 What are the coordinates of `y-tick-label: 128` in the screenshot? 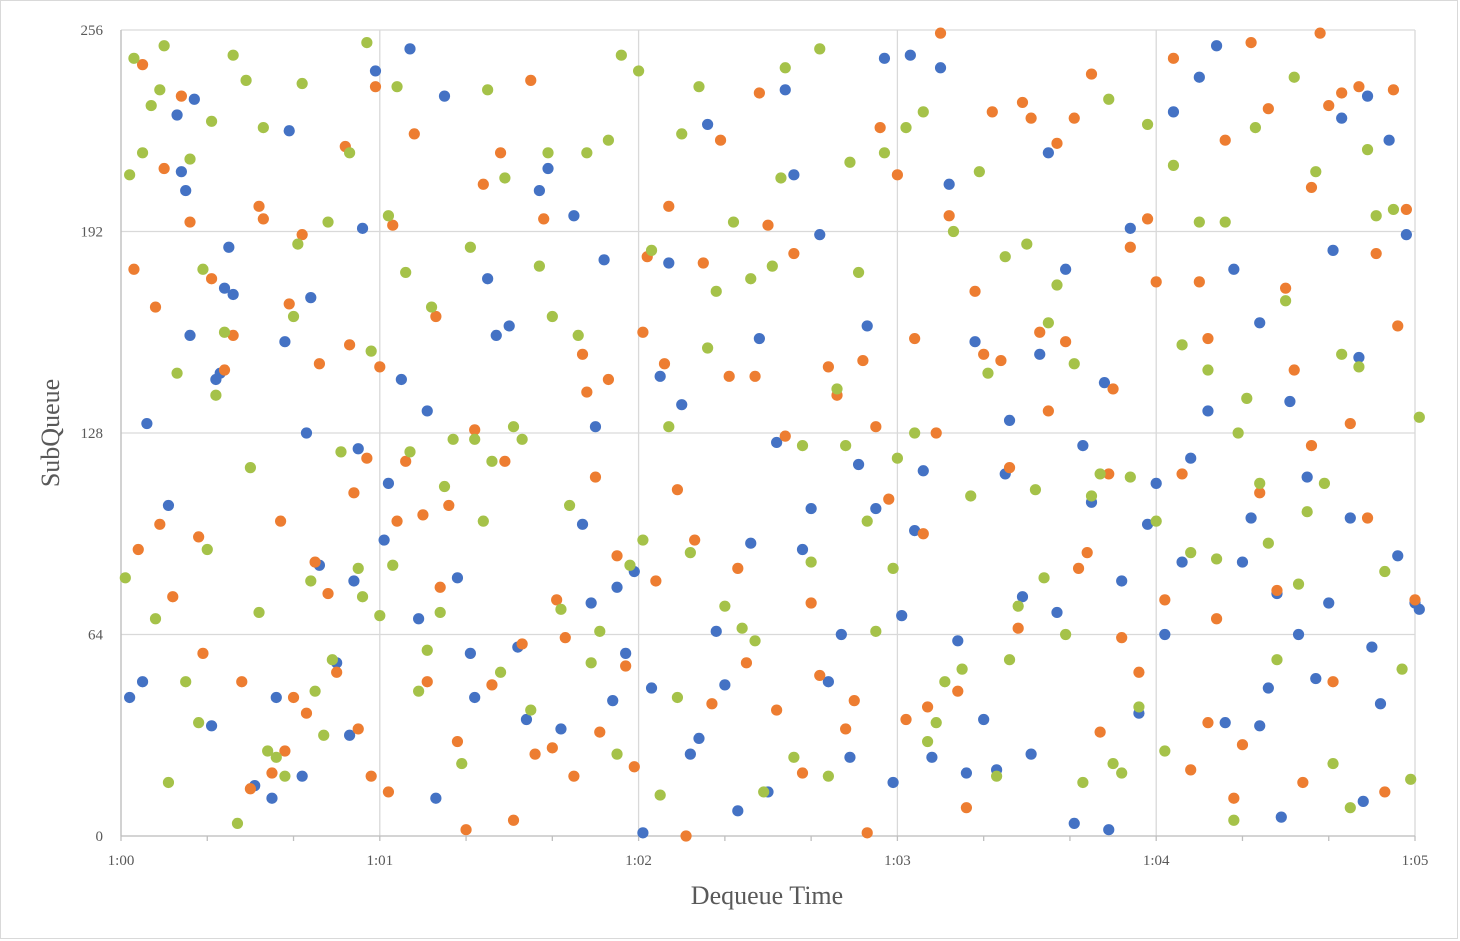 It's located at (92, 434).